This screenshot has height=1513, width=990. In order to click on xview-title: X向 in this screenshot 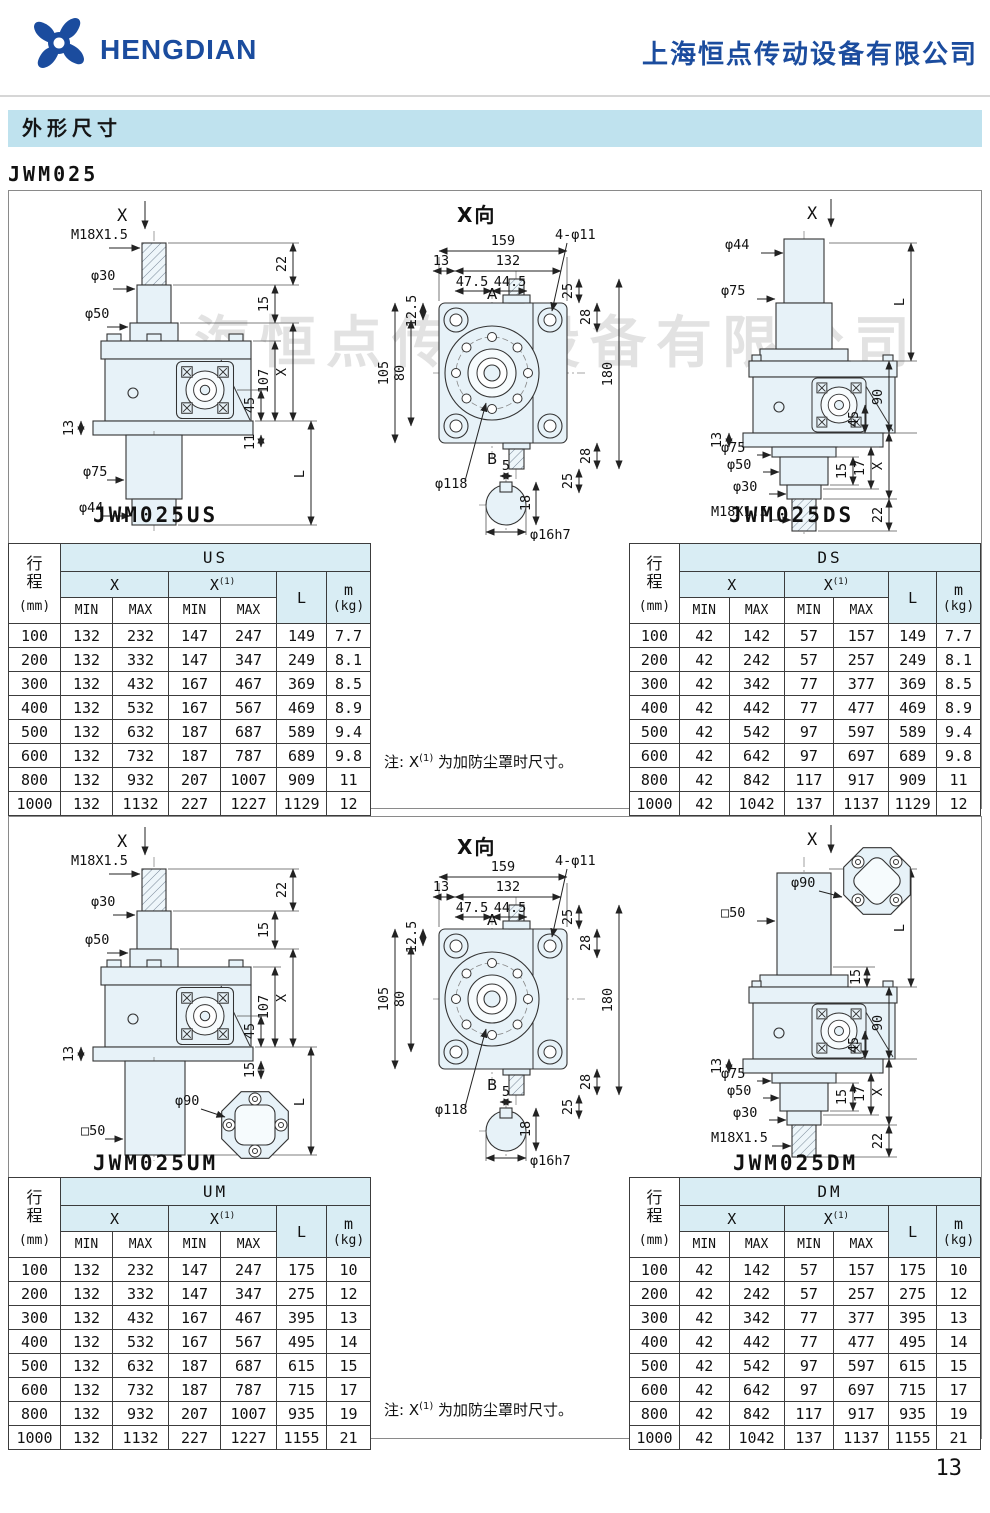, I will do `click(477, 215)`.